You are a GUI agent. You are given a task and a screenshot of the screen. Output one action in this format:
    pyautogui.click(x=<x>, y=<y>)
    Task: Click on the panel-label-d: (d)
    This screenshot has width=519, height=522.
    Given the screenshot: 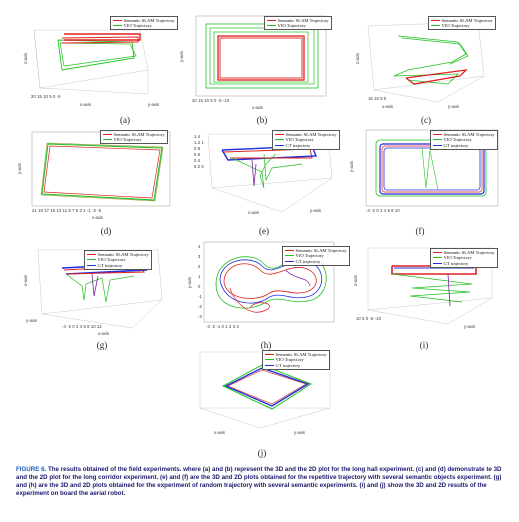 What is the action you would take?
    pyautogui.click(x=106, y=231)
    